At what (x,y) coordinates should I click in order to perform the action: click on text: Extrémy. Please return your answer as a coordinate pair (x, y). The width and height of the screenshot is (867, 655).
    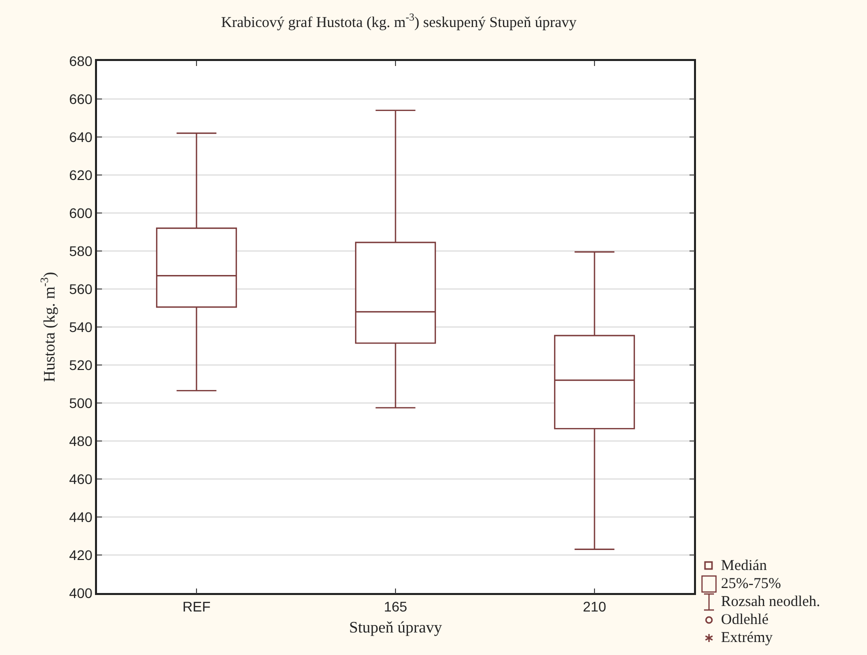
    Looking at the image, I should click on (747, 638).